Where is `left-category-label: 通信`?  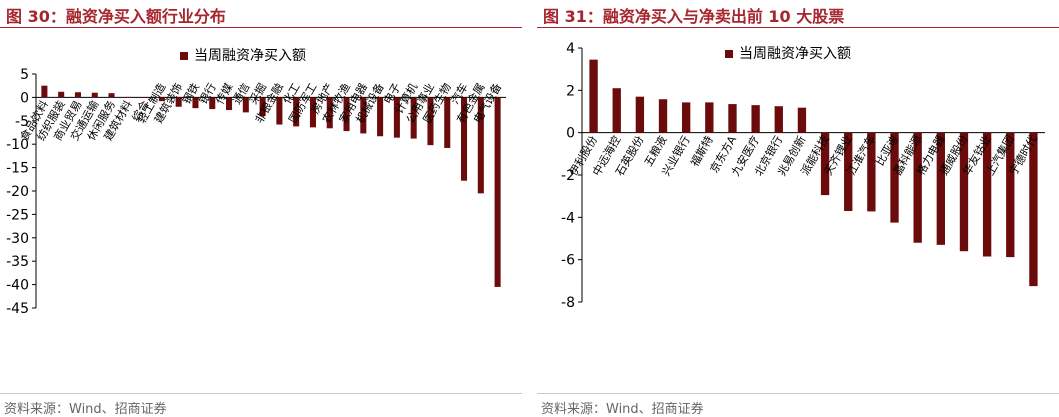 left-category-label: 通信 is located at coordinates (241, 94).